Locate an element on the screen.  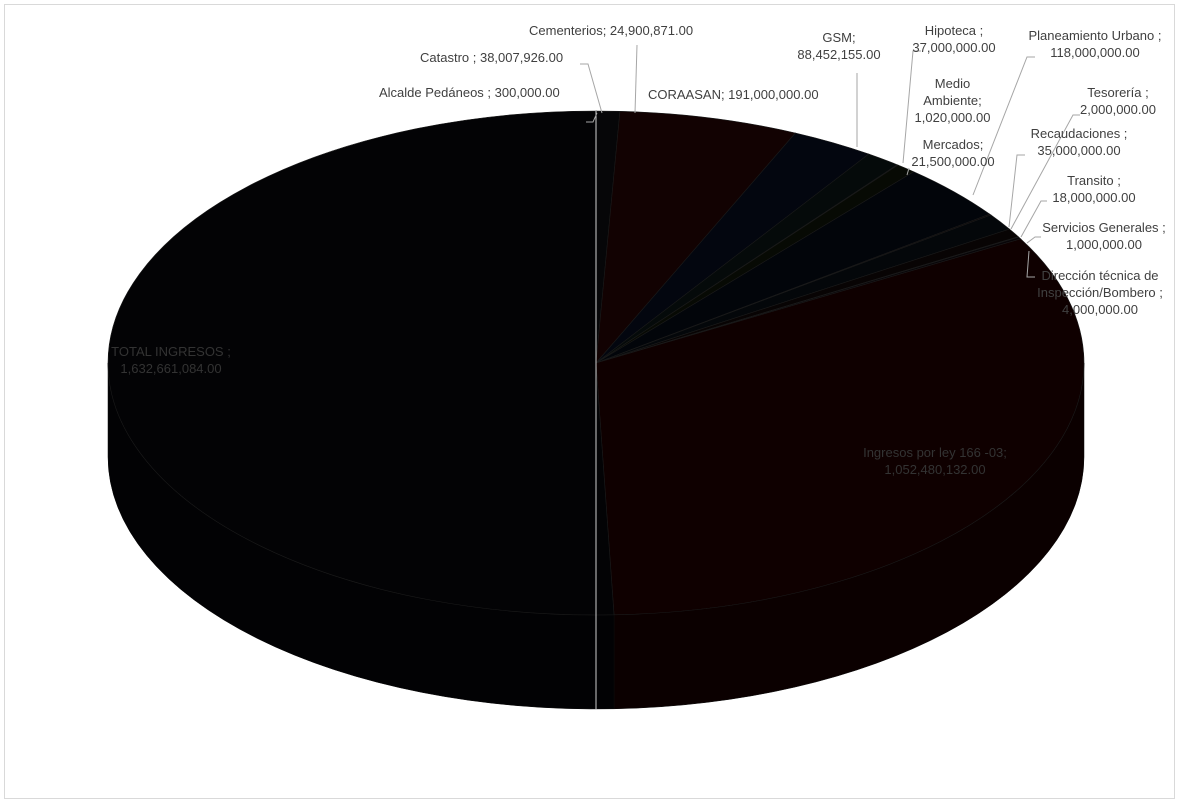
leader-line-tesoreria is located at coordinates (1045, 172).